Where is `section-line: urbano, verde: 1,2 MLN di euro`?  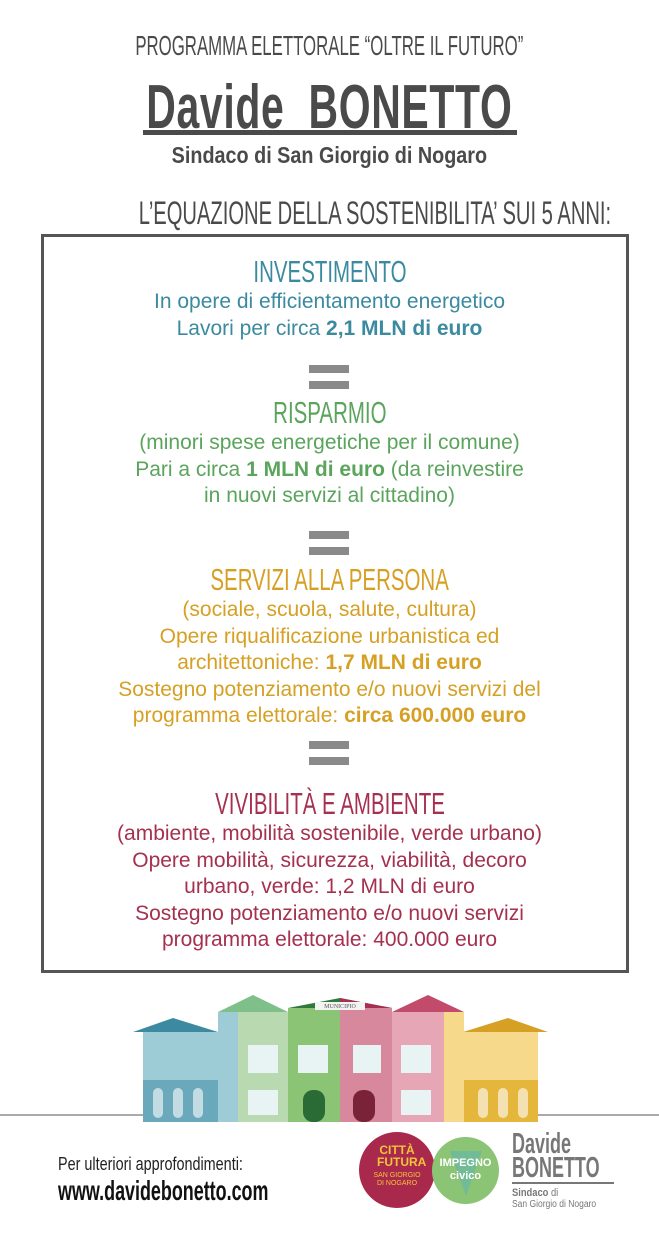 section-line: urbano, verde: 1,2 MLN di euro is located at coordinates (329, 886).